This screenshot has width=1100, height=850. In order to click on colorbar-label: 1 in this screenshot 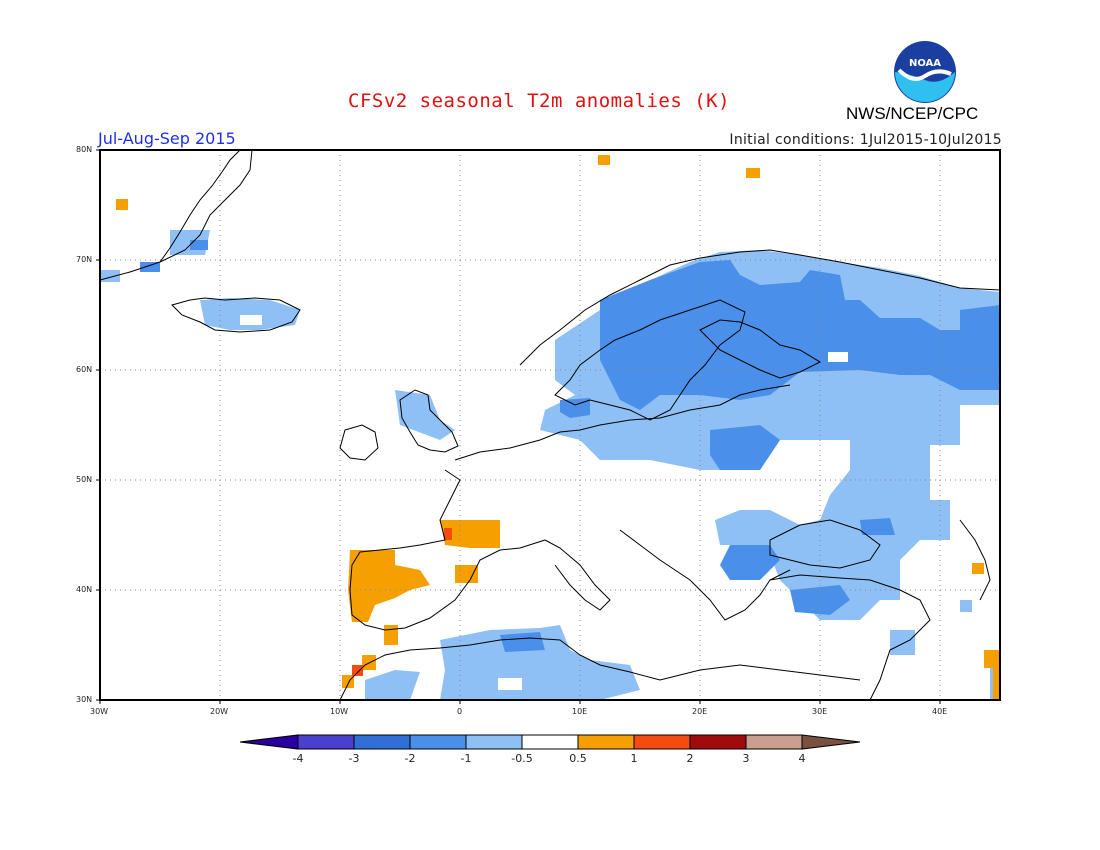, I will do `click(634, 758)`.